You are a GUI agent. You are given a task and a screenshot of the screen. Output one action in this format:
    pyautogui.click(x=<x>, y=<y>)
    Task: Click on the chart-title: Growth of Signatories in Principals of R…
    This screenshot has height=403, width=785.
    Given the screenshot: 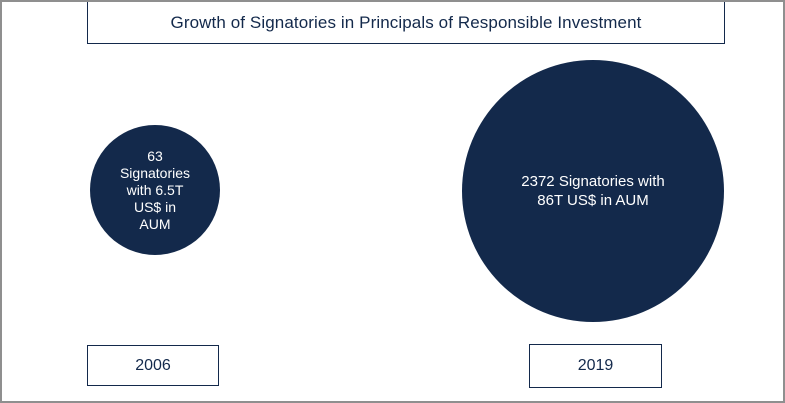 What is the action you would take?
    pyautogui.click(x=406, y=22)
    